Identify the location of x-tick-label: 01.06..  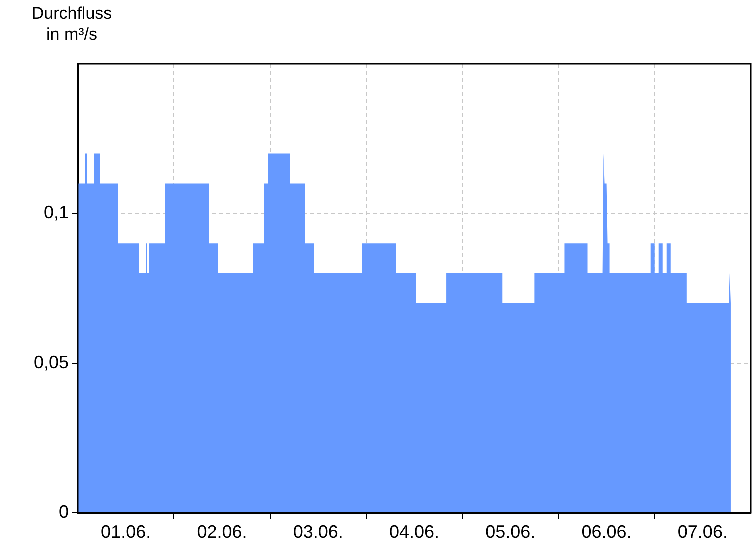
(126, 532).